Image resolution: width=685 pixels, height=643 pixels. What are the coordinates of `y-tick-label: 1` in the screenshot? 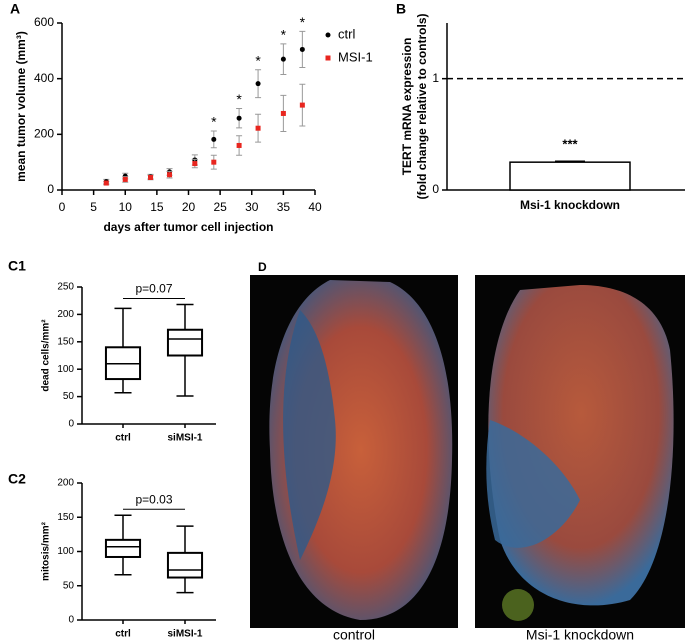 It's located at (435, 78).